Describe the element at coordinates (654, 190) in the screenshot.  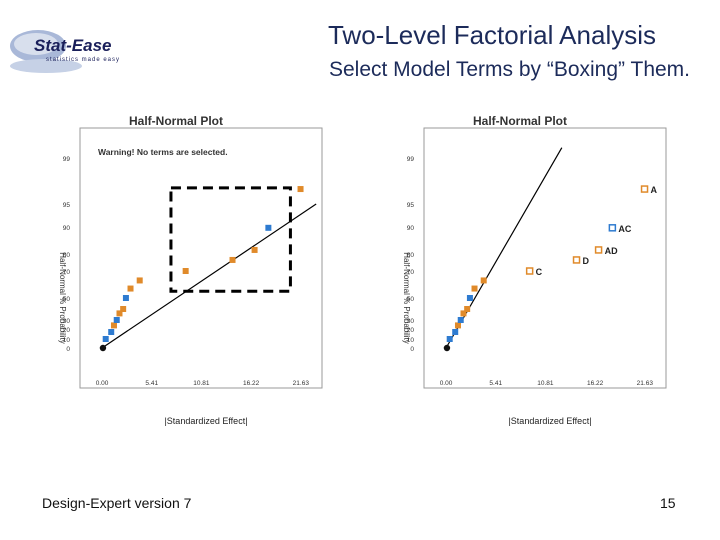
I see `point-label: A` at that location.